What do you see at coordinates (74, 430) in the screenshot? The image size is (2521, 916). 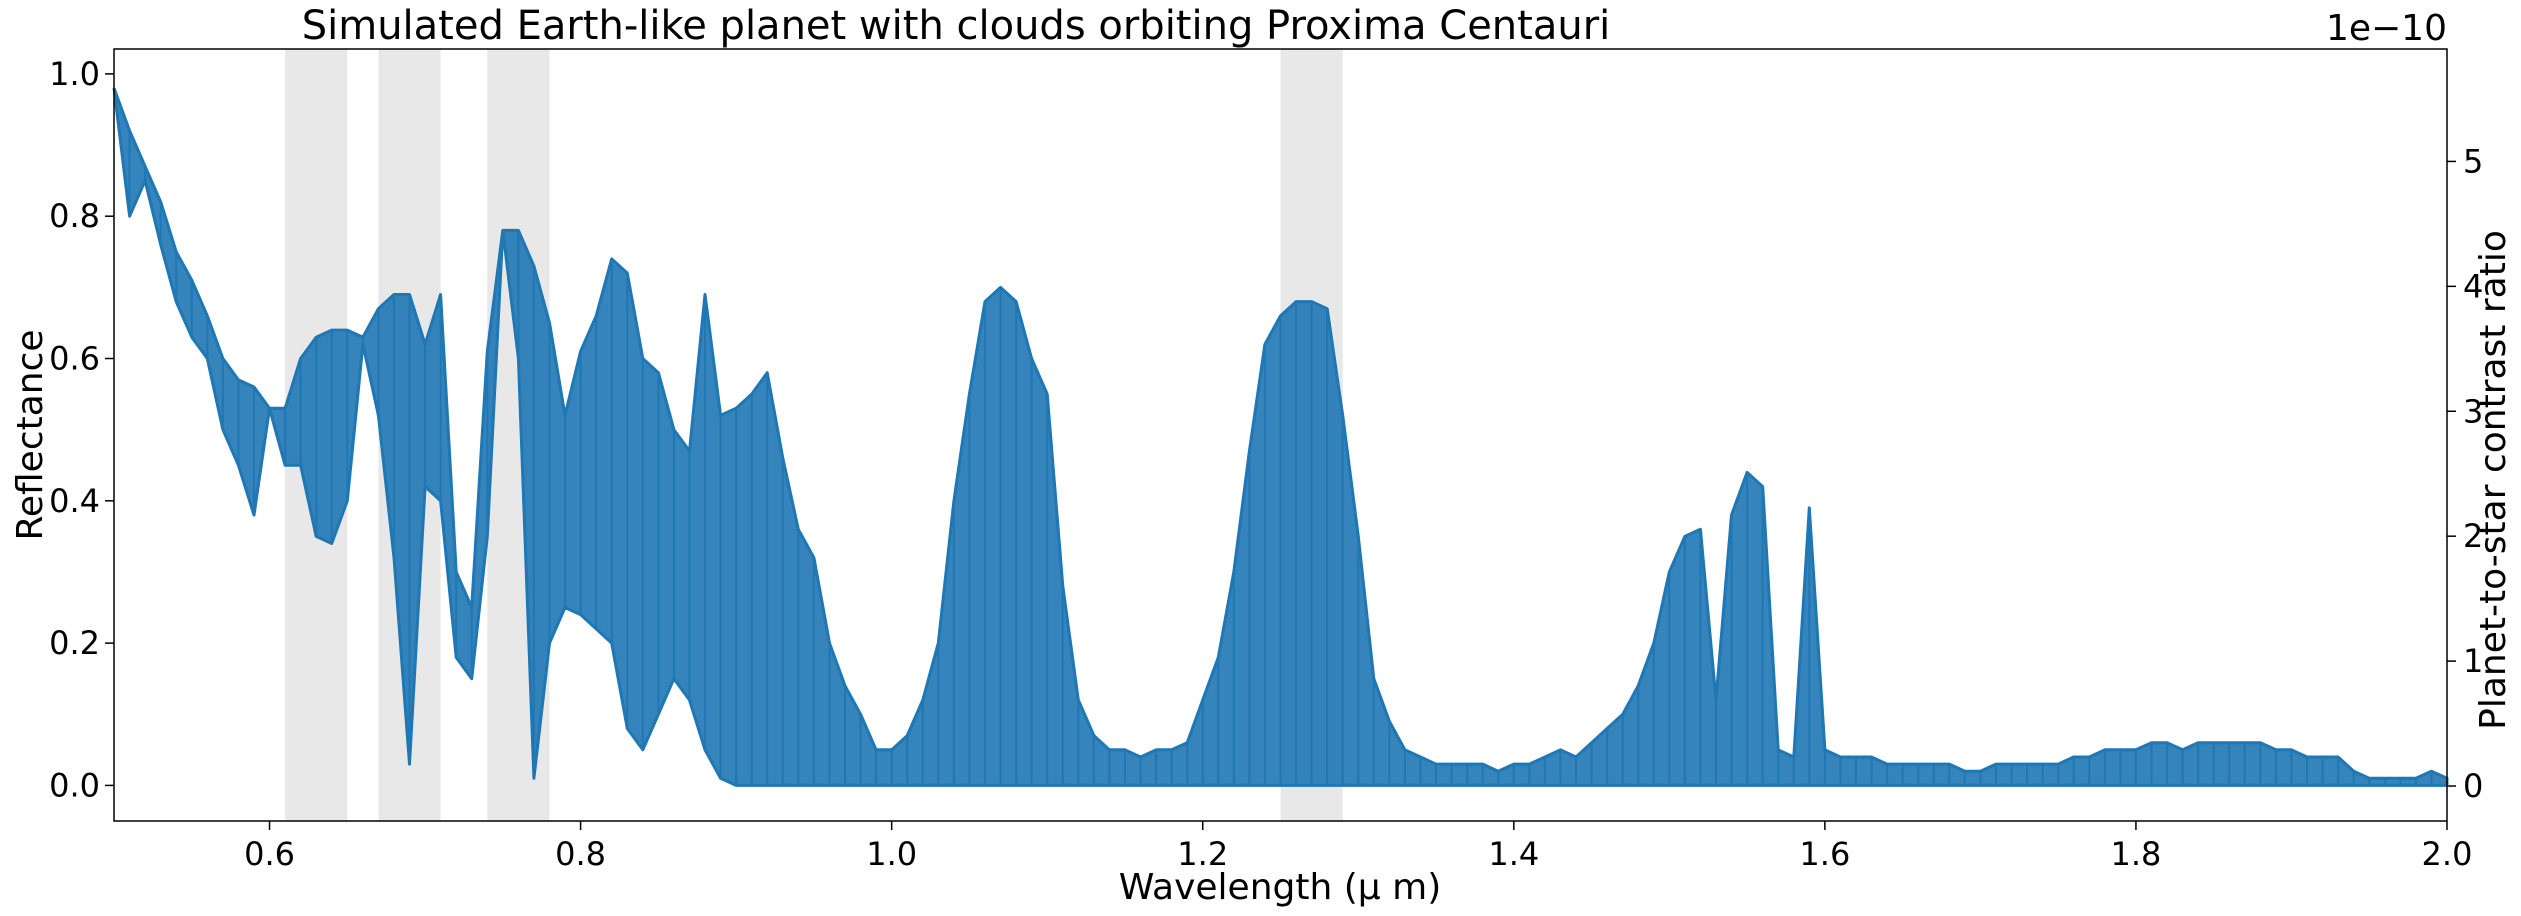 I see `y-tick-labels: 0.0 0.2 0.4 0.6 0.8 1.0` at bounding box center [74, 430].